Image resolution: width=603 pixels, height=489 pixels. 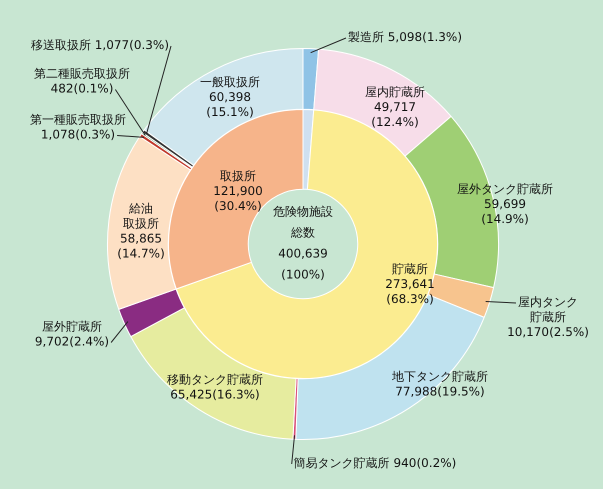 I want to click on slice-label: 第一種販売取扱所, so click(x=78, y=119).